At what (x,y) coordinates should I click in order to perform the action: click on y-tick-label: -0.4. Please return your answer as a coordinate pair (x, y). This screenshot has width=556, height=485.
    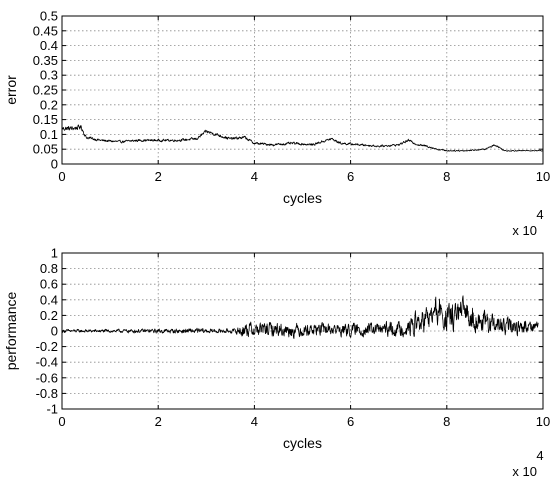
    Looking at the image, I should click on (47, 362).